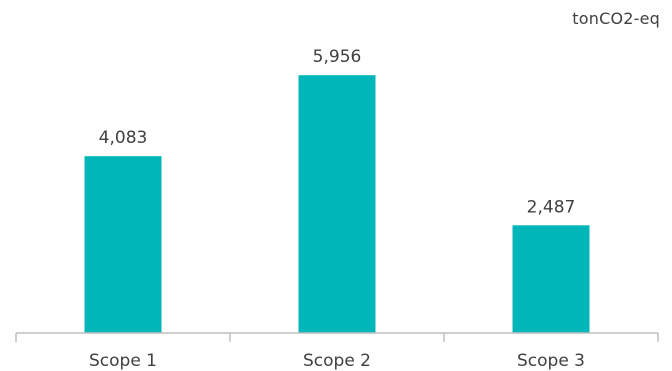  Describe the element at coordinates (123, 138) in the screenshot. I see `data-label: 4,083` at that location.